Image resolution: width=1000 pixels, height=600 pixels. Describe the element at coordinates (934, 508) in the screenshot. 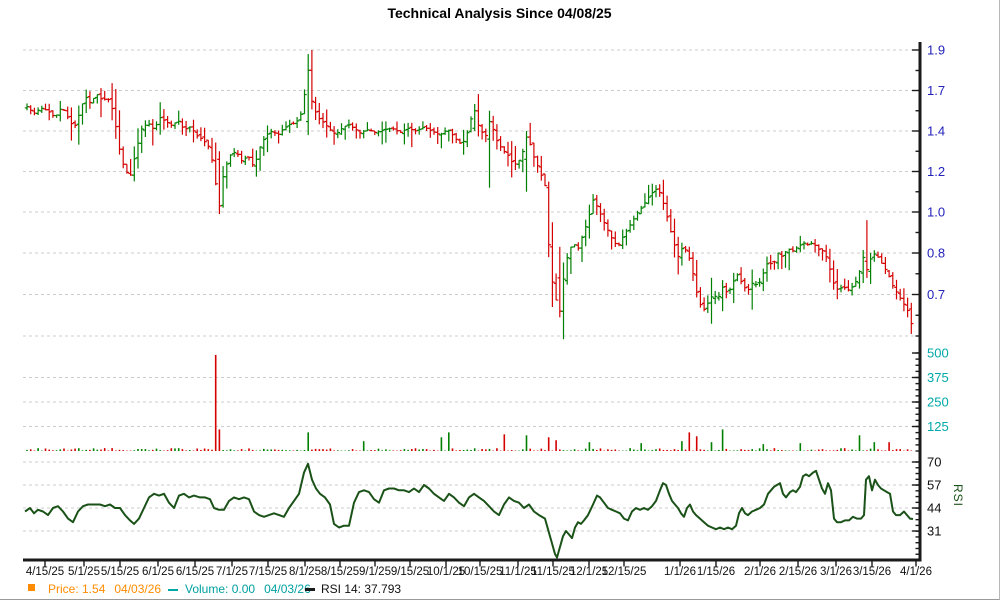

I see `axis-tick-label: 44` at that location.